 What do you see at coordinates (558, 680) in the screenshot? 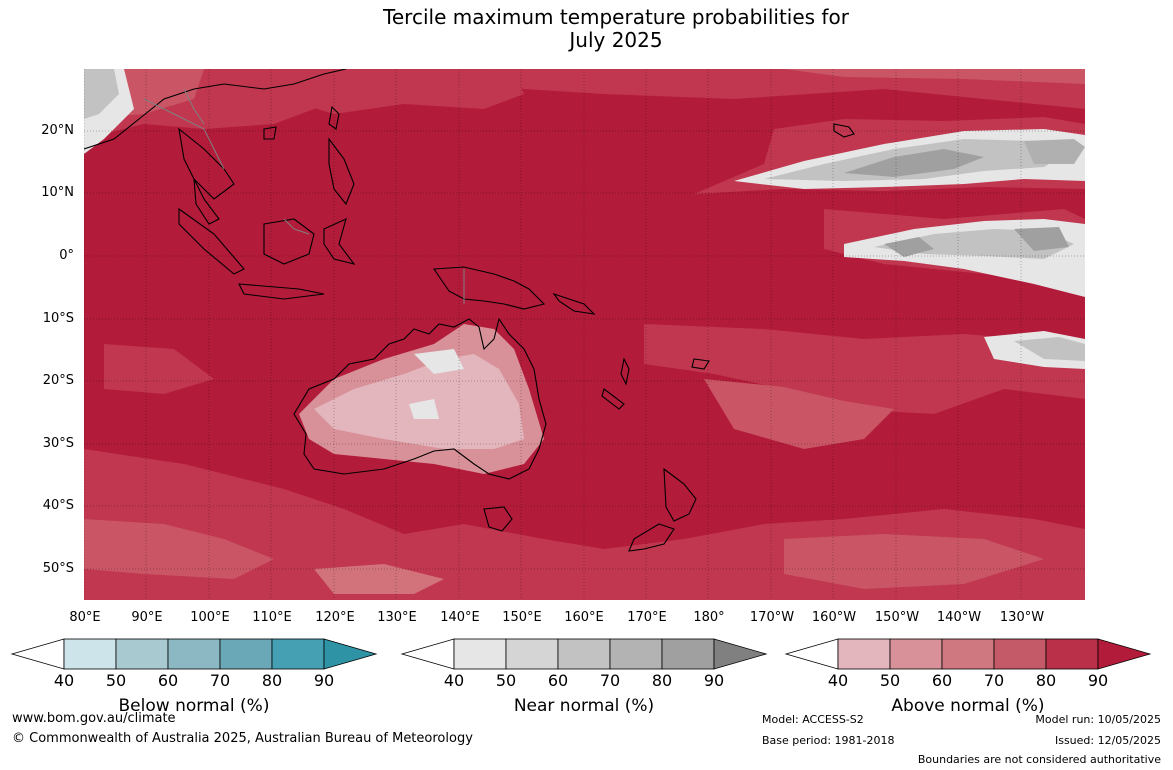
I see `near-tick-60: 60` at bounding box center [558, 680].